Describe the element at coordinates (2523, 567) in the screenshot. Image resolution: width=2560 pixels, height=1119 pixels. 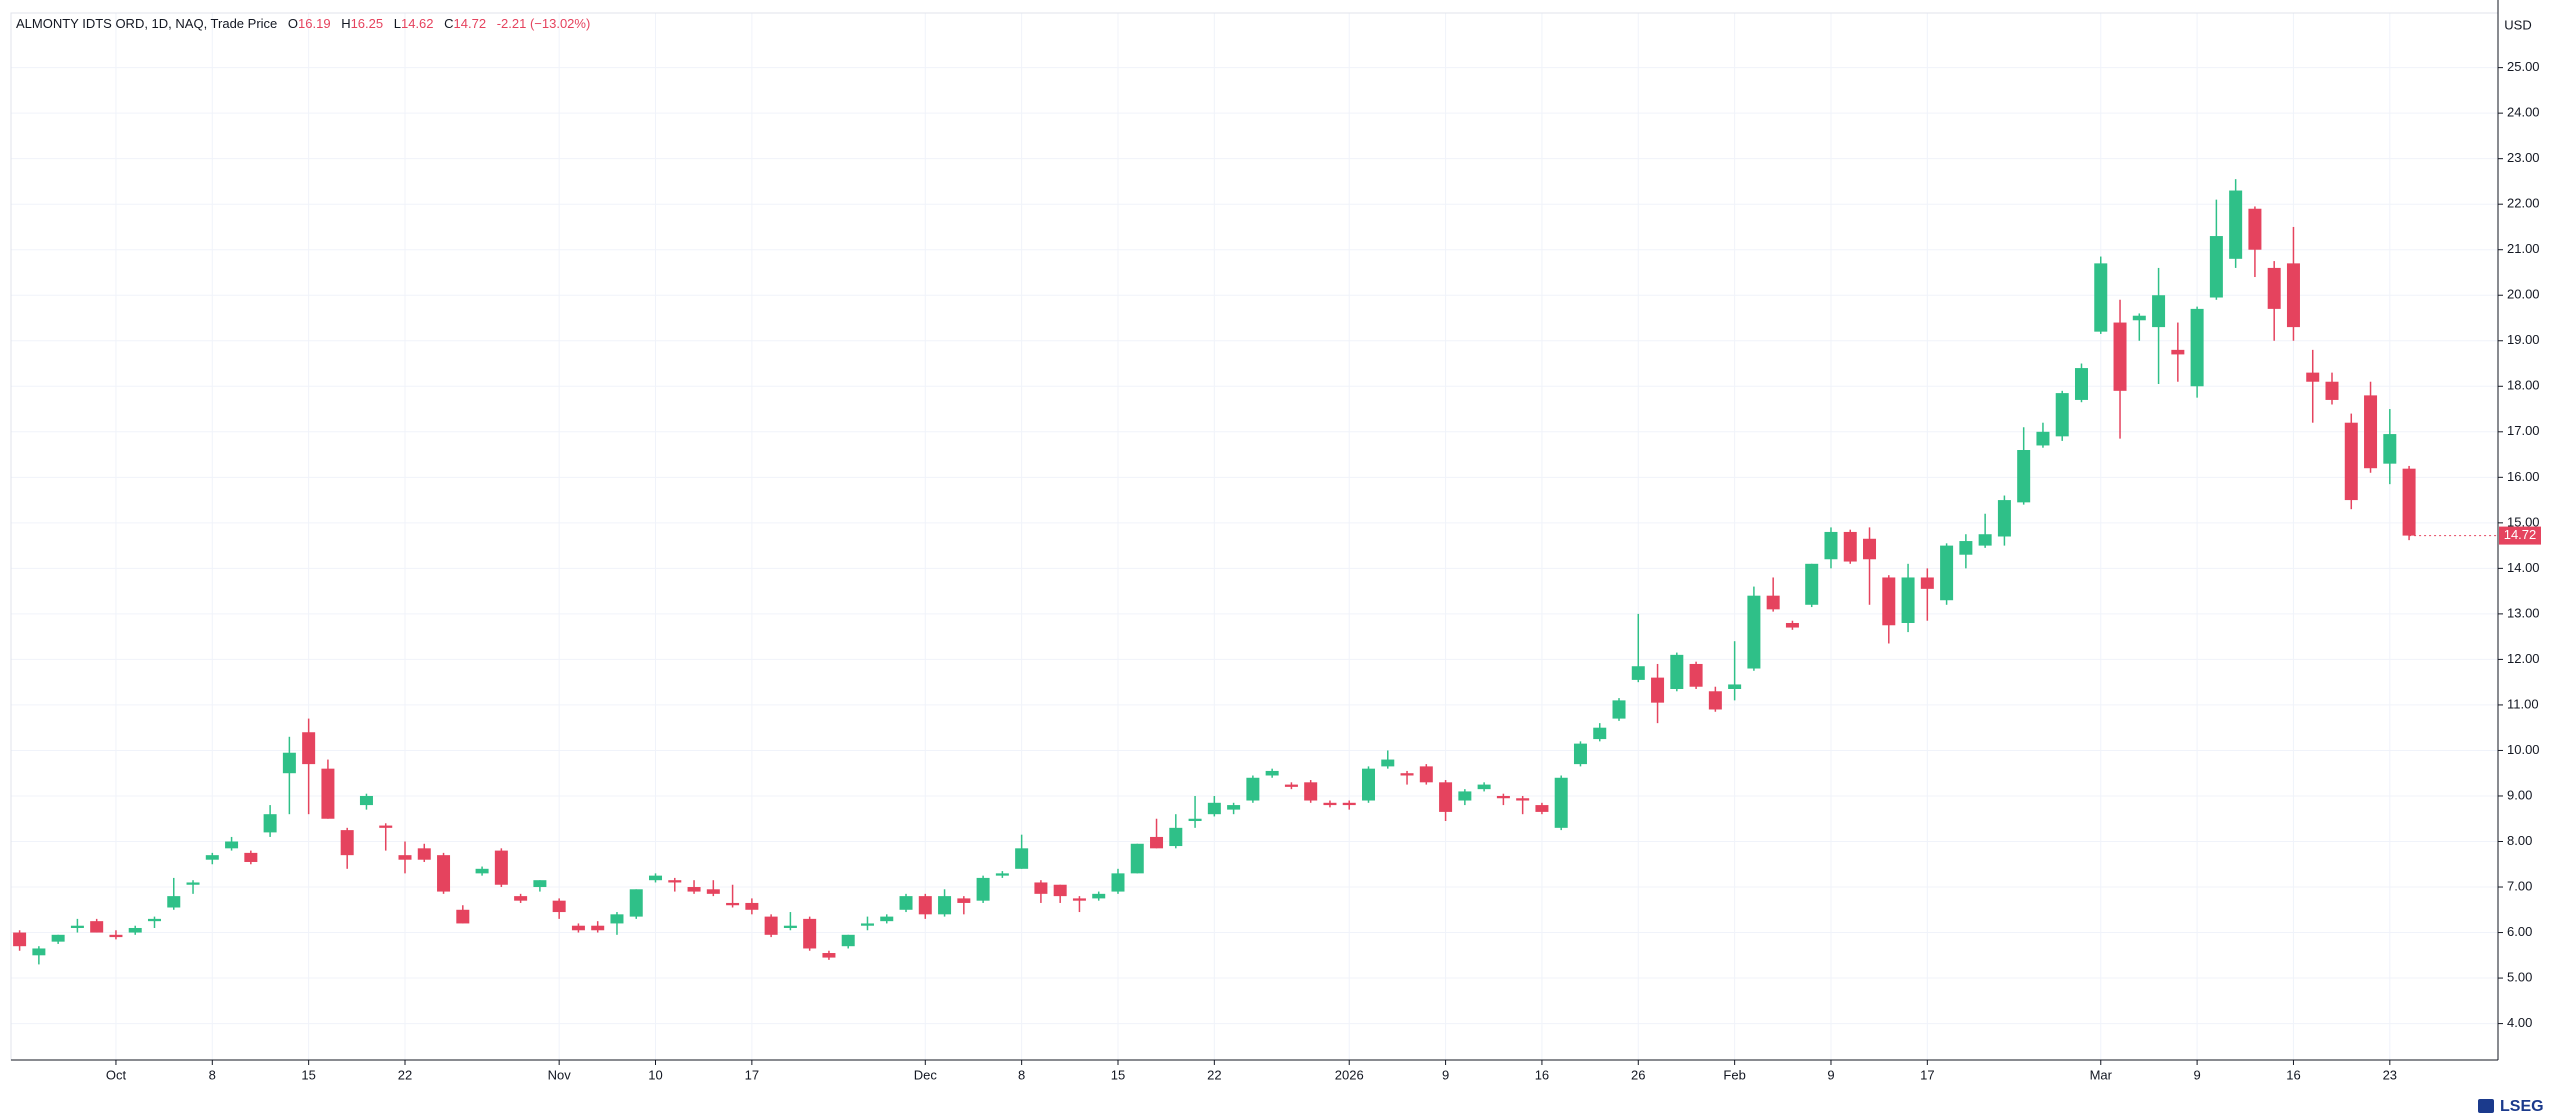
I see `y-tick-label: 14.00` at that location.